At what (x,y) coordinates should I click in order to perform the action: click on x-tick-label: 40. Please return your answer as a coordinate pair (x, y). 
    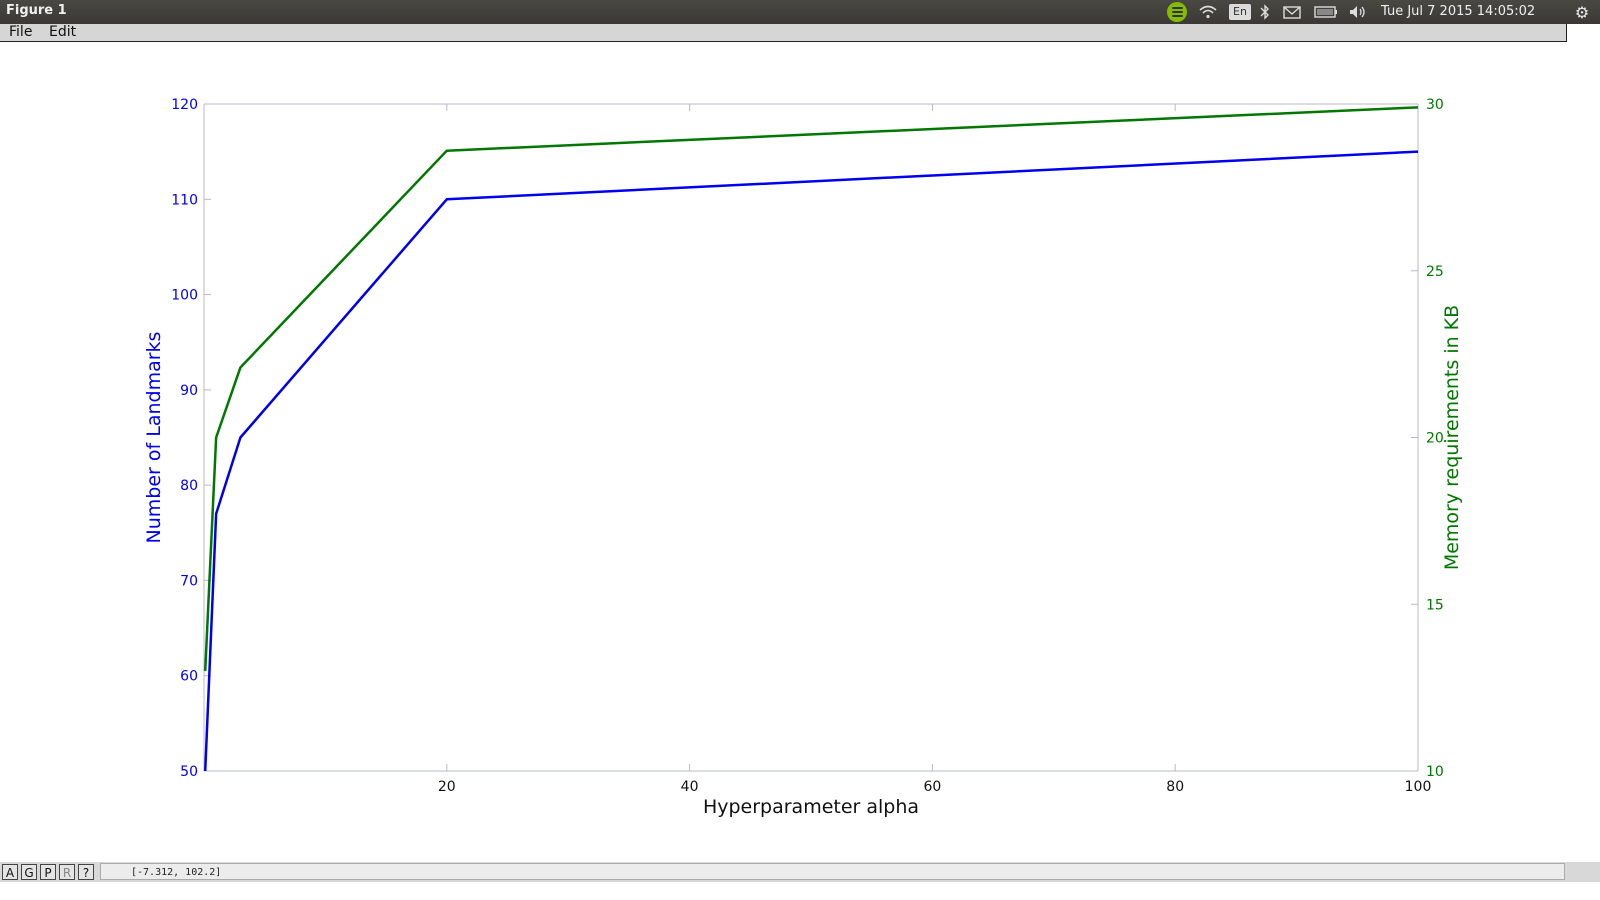
    Looking at the image, I should click on (690, 787).